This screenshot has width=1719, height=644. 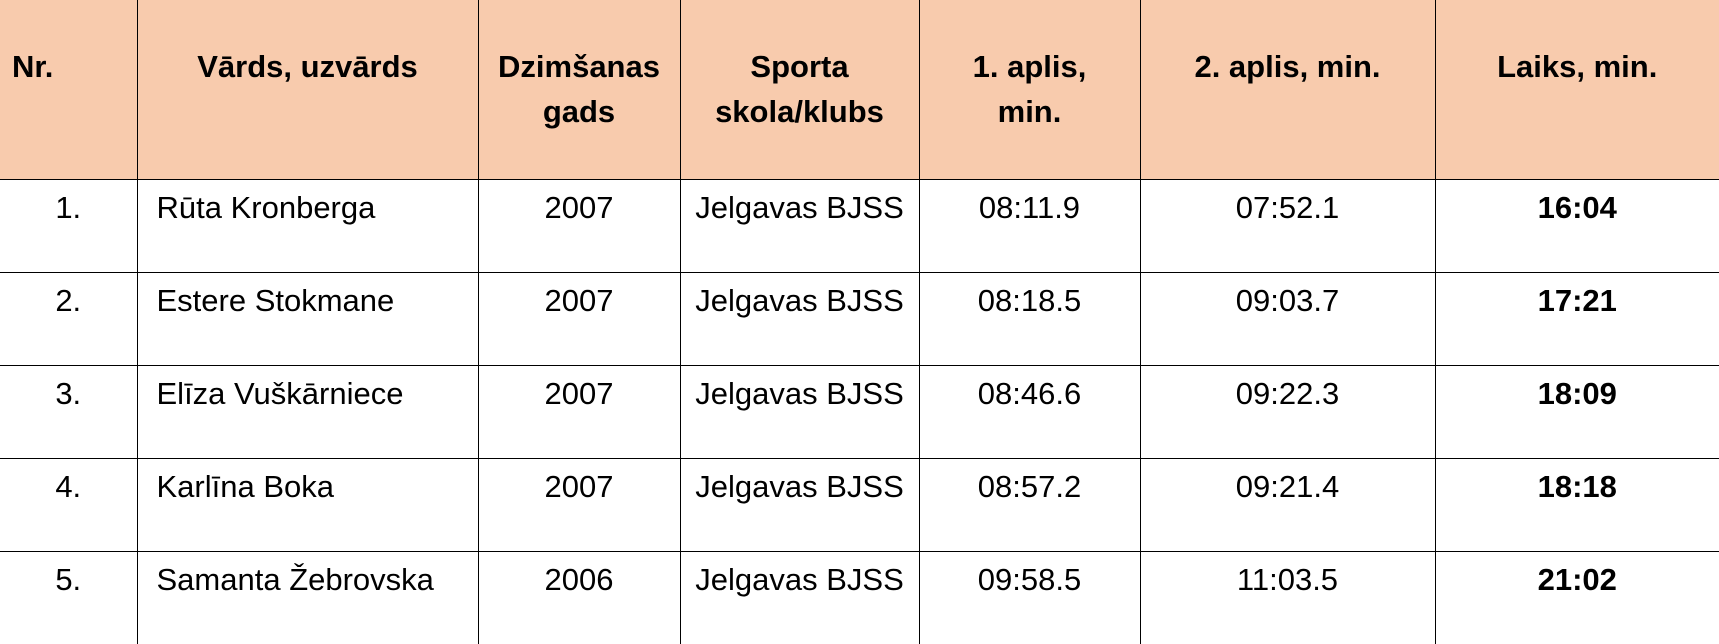 I want to click on table-cell: 16:04, so click(x=1576, y=225).